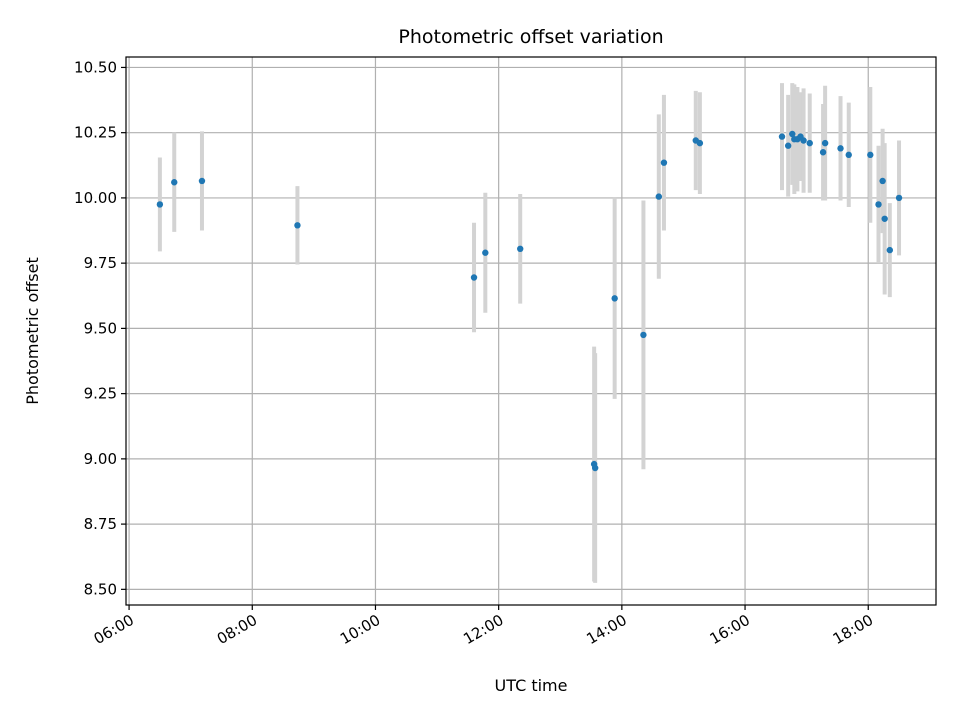 This screenshot has width=960, height=720. I want to click on y-tick-label: 8.50, so click(100, 589).